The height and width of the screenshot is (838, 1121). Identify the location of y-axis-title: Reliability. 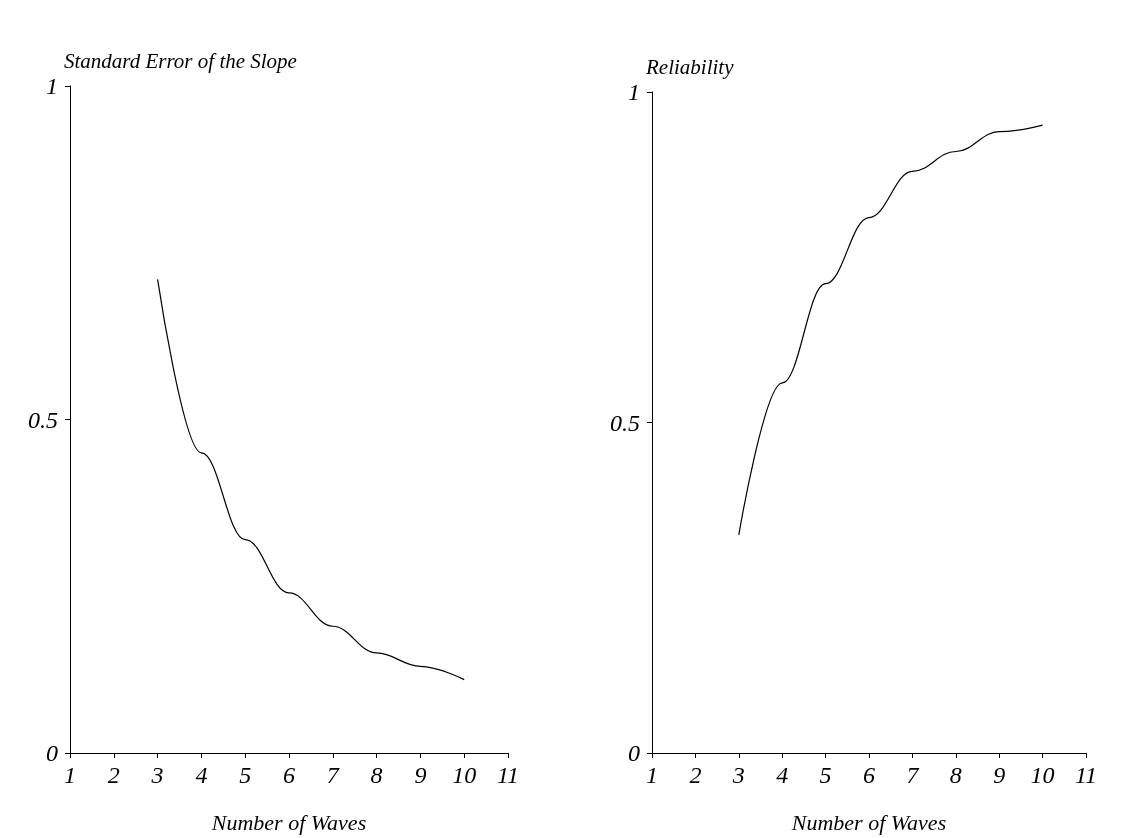
(690, 67).